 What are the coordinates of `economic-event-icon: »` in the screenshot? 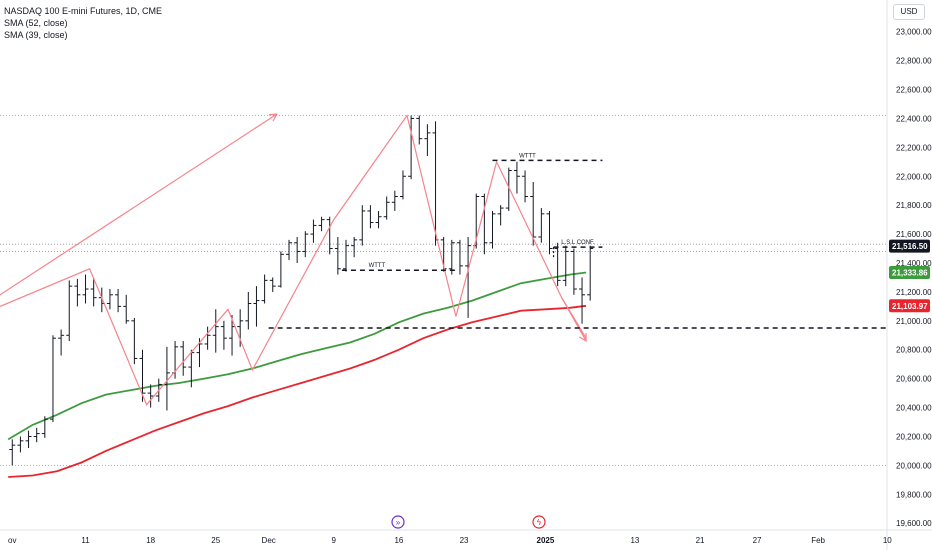 It's located at (398, 522).